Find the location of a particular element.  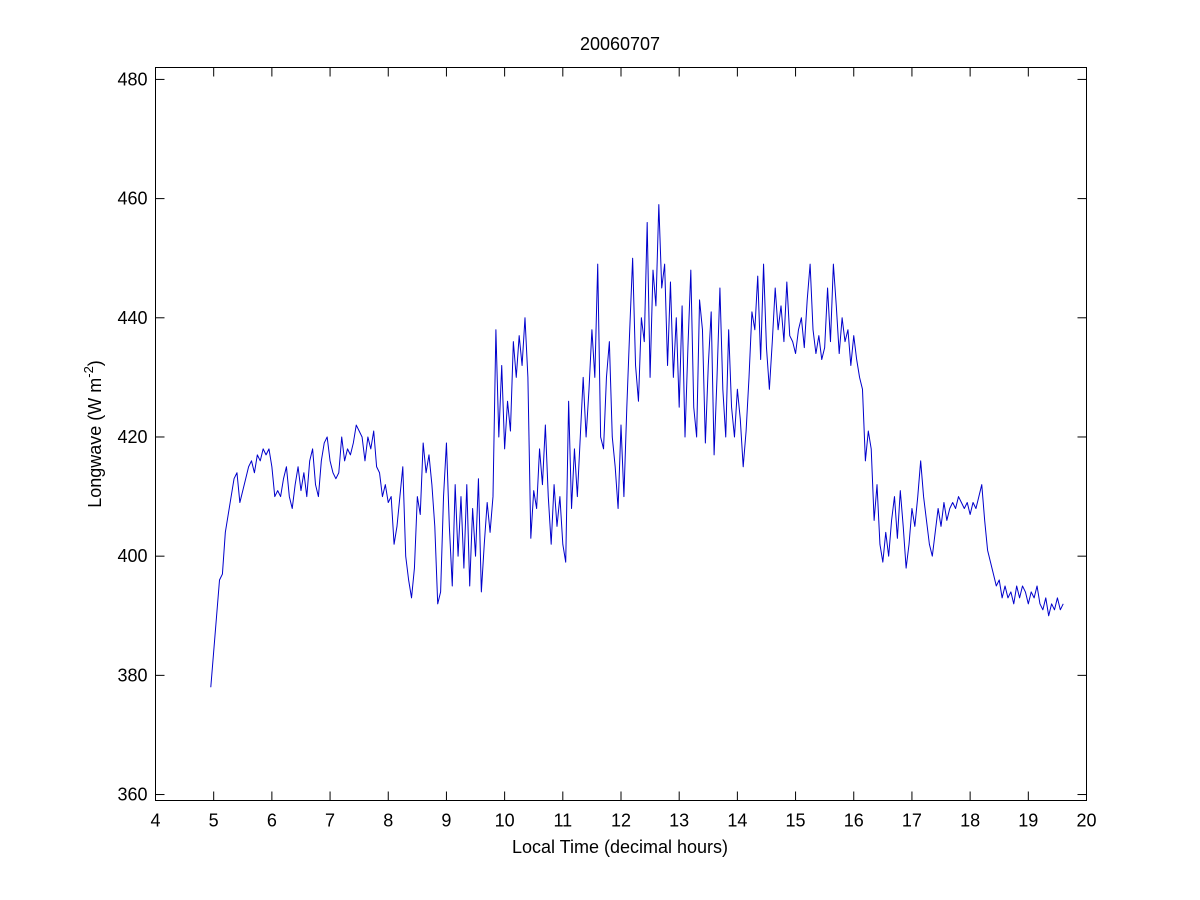

x-tick-label: 16 is located at coordinates (854, 821).